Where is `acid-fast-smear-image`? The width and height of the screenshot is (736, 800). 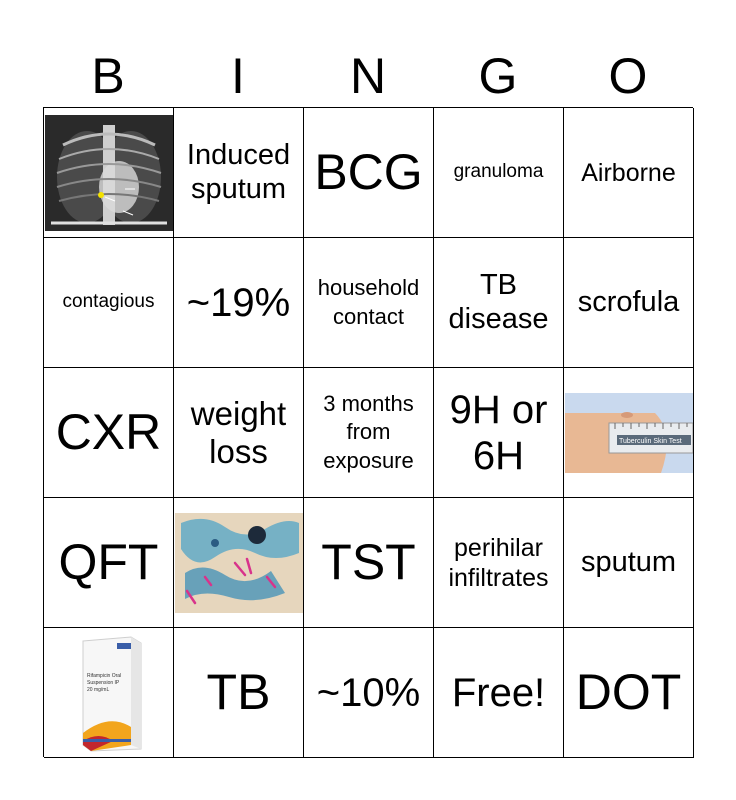
acid-fast-smear-image is located at coordinates (238, 562).